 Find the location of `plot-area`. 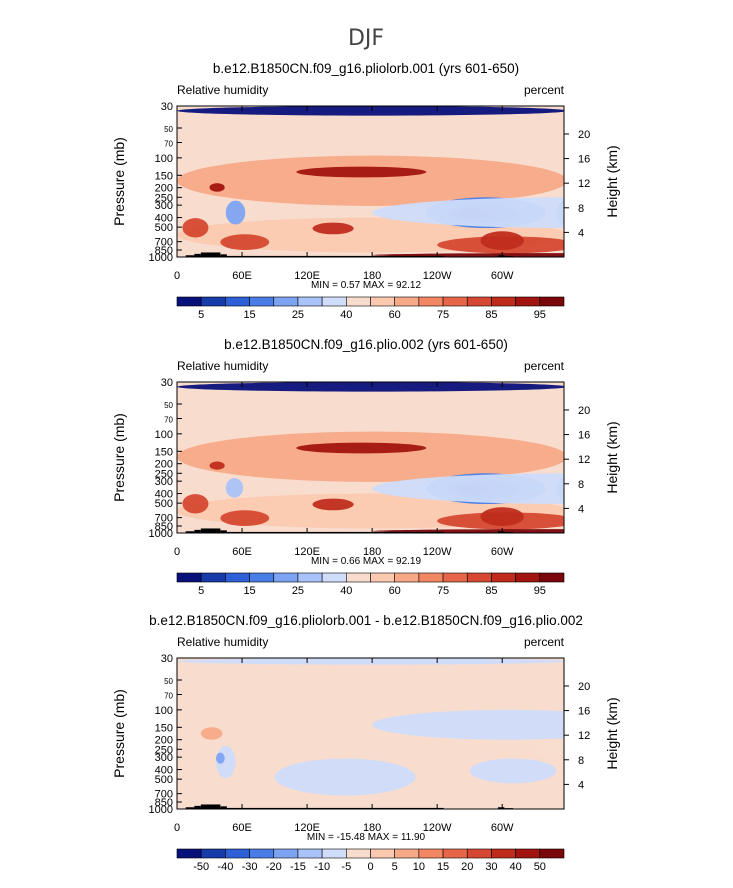

plot-area is located at coordinates (370, 733).